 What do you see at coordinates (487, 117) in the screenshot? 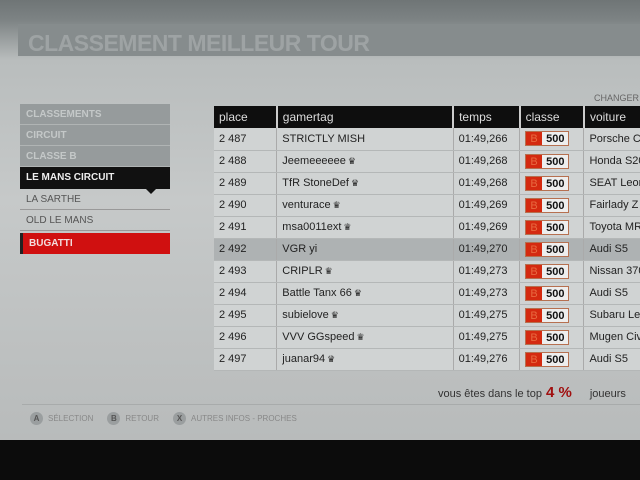
I see `column-header-temps: temps` at bounding box center [487, 117].